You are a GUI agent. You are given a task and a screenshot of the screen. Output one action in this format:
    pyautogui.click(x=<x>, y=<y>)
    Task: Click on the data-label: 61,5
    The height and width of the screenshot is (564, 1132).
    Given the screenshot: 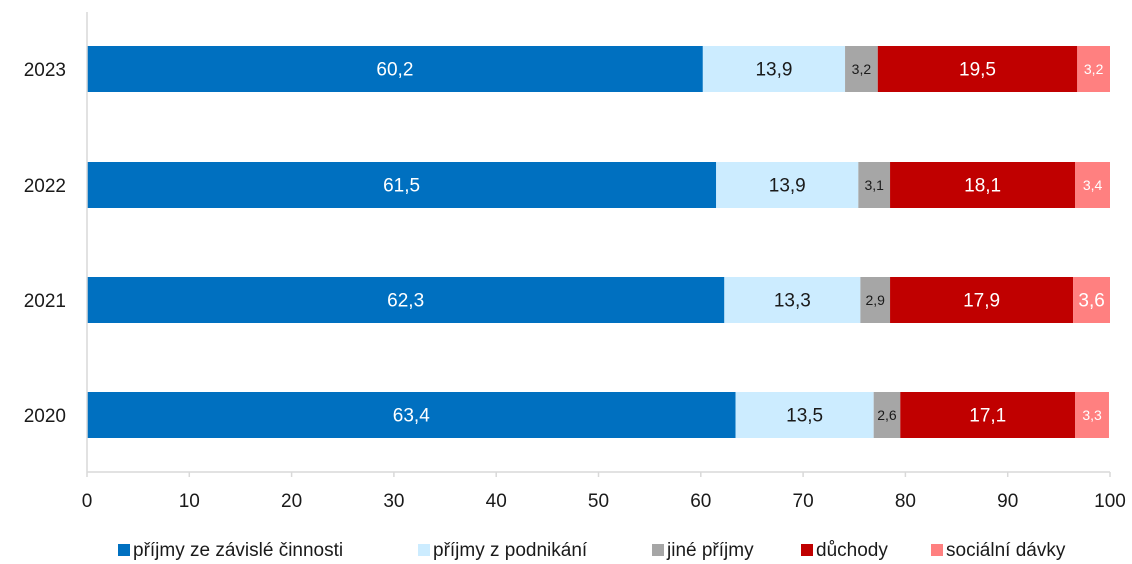 What is the action you would take?
    pyautogui.click(x=401, y=186)
    